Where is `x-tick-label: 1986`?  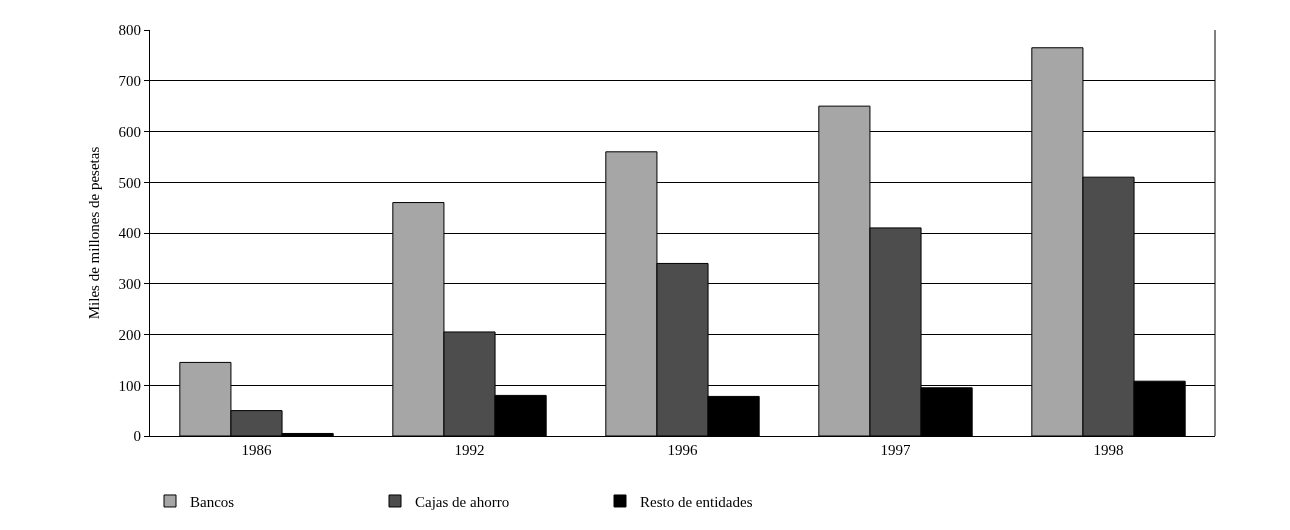 x-tick-label: 1986 is located at coordinates (256, 450).